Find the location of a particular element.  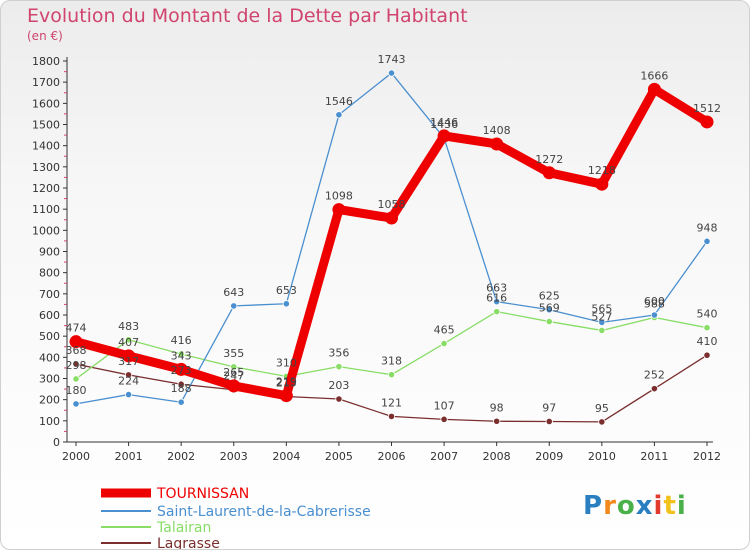

data-label-0: 1218 is located at coordinates (602, 170).